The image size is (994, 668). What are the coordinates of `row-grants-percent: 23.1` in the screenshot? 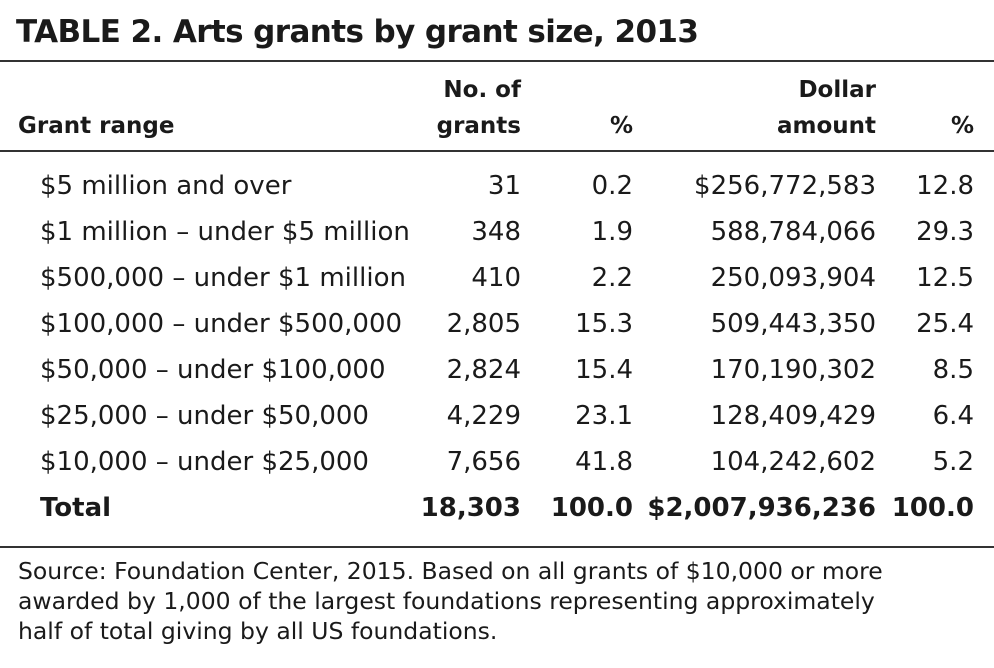 It's located at (604, 416).